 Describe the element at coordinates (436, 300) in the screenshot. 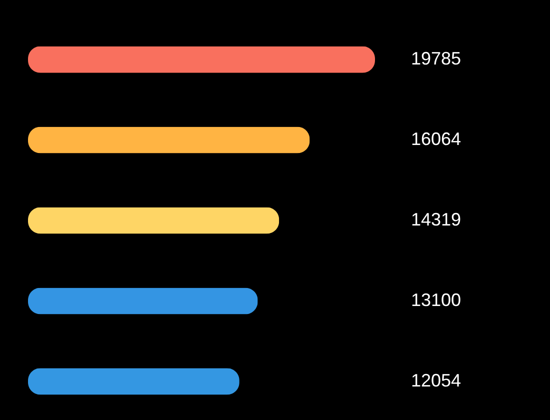

I see `data-label: 13100` at that location.